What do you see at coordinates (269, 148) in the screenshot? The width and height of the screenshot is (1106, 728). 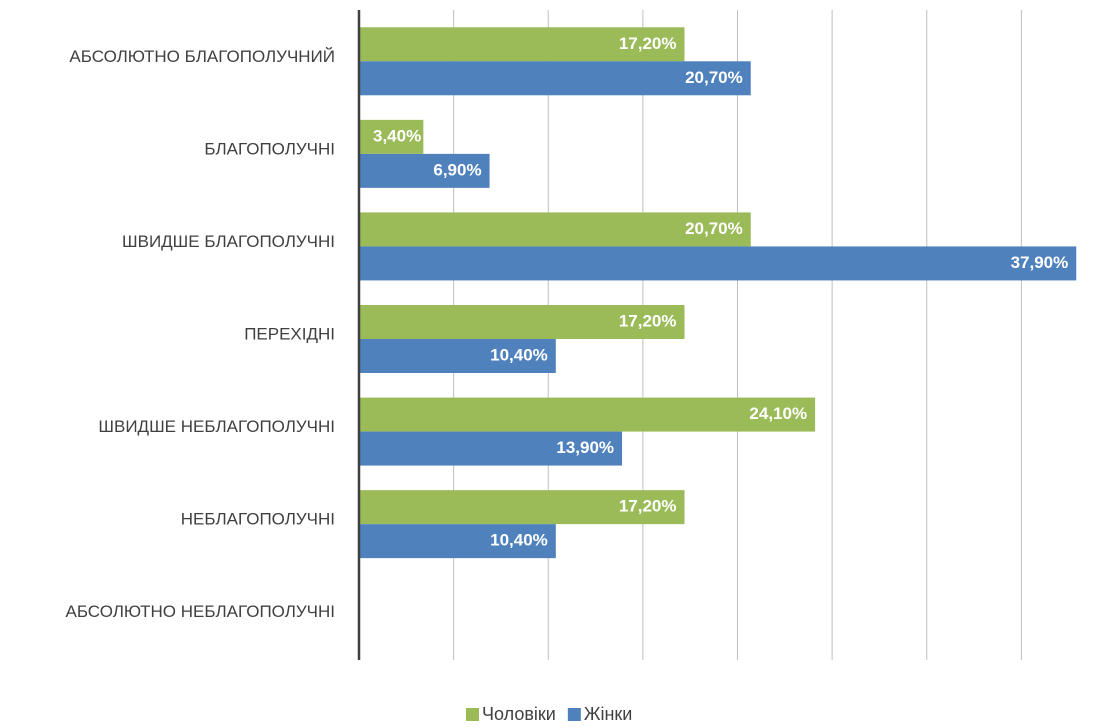 I see `y-tick-label: БЛАГОПОЛУЧНІ` at bounding box center [269, 148].